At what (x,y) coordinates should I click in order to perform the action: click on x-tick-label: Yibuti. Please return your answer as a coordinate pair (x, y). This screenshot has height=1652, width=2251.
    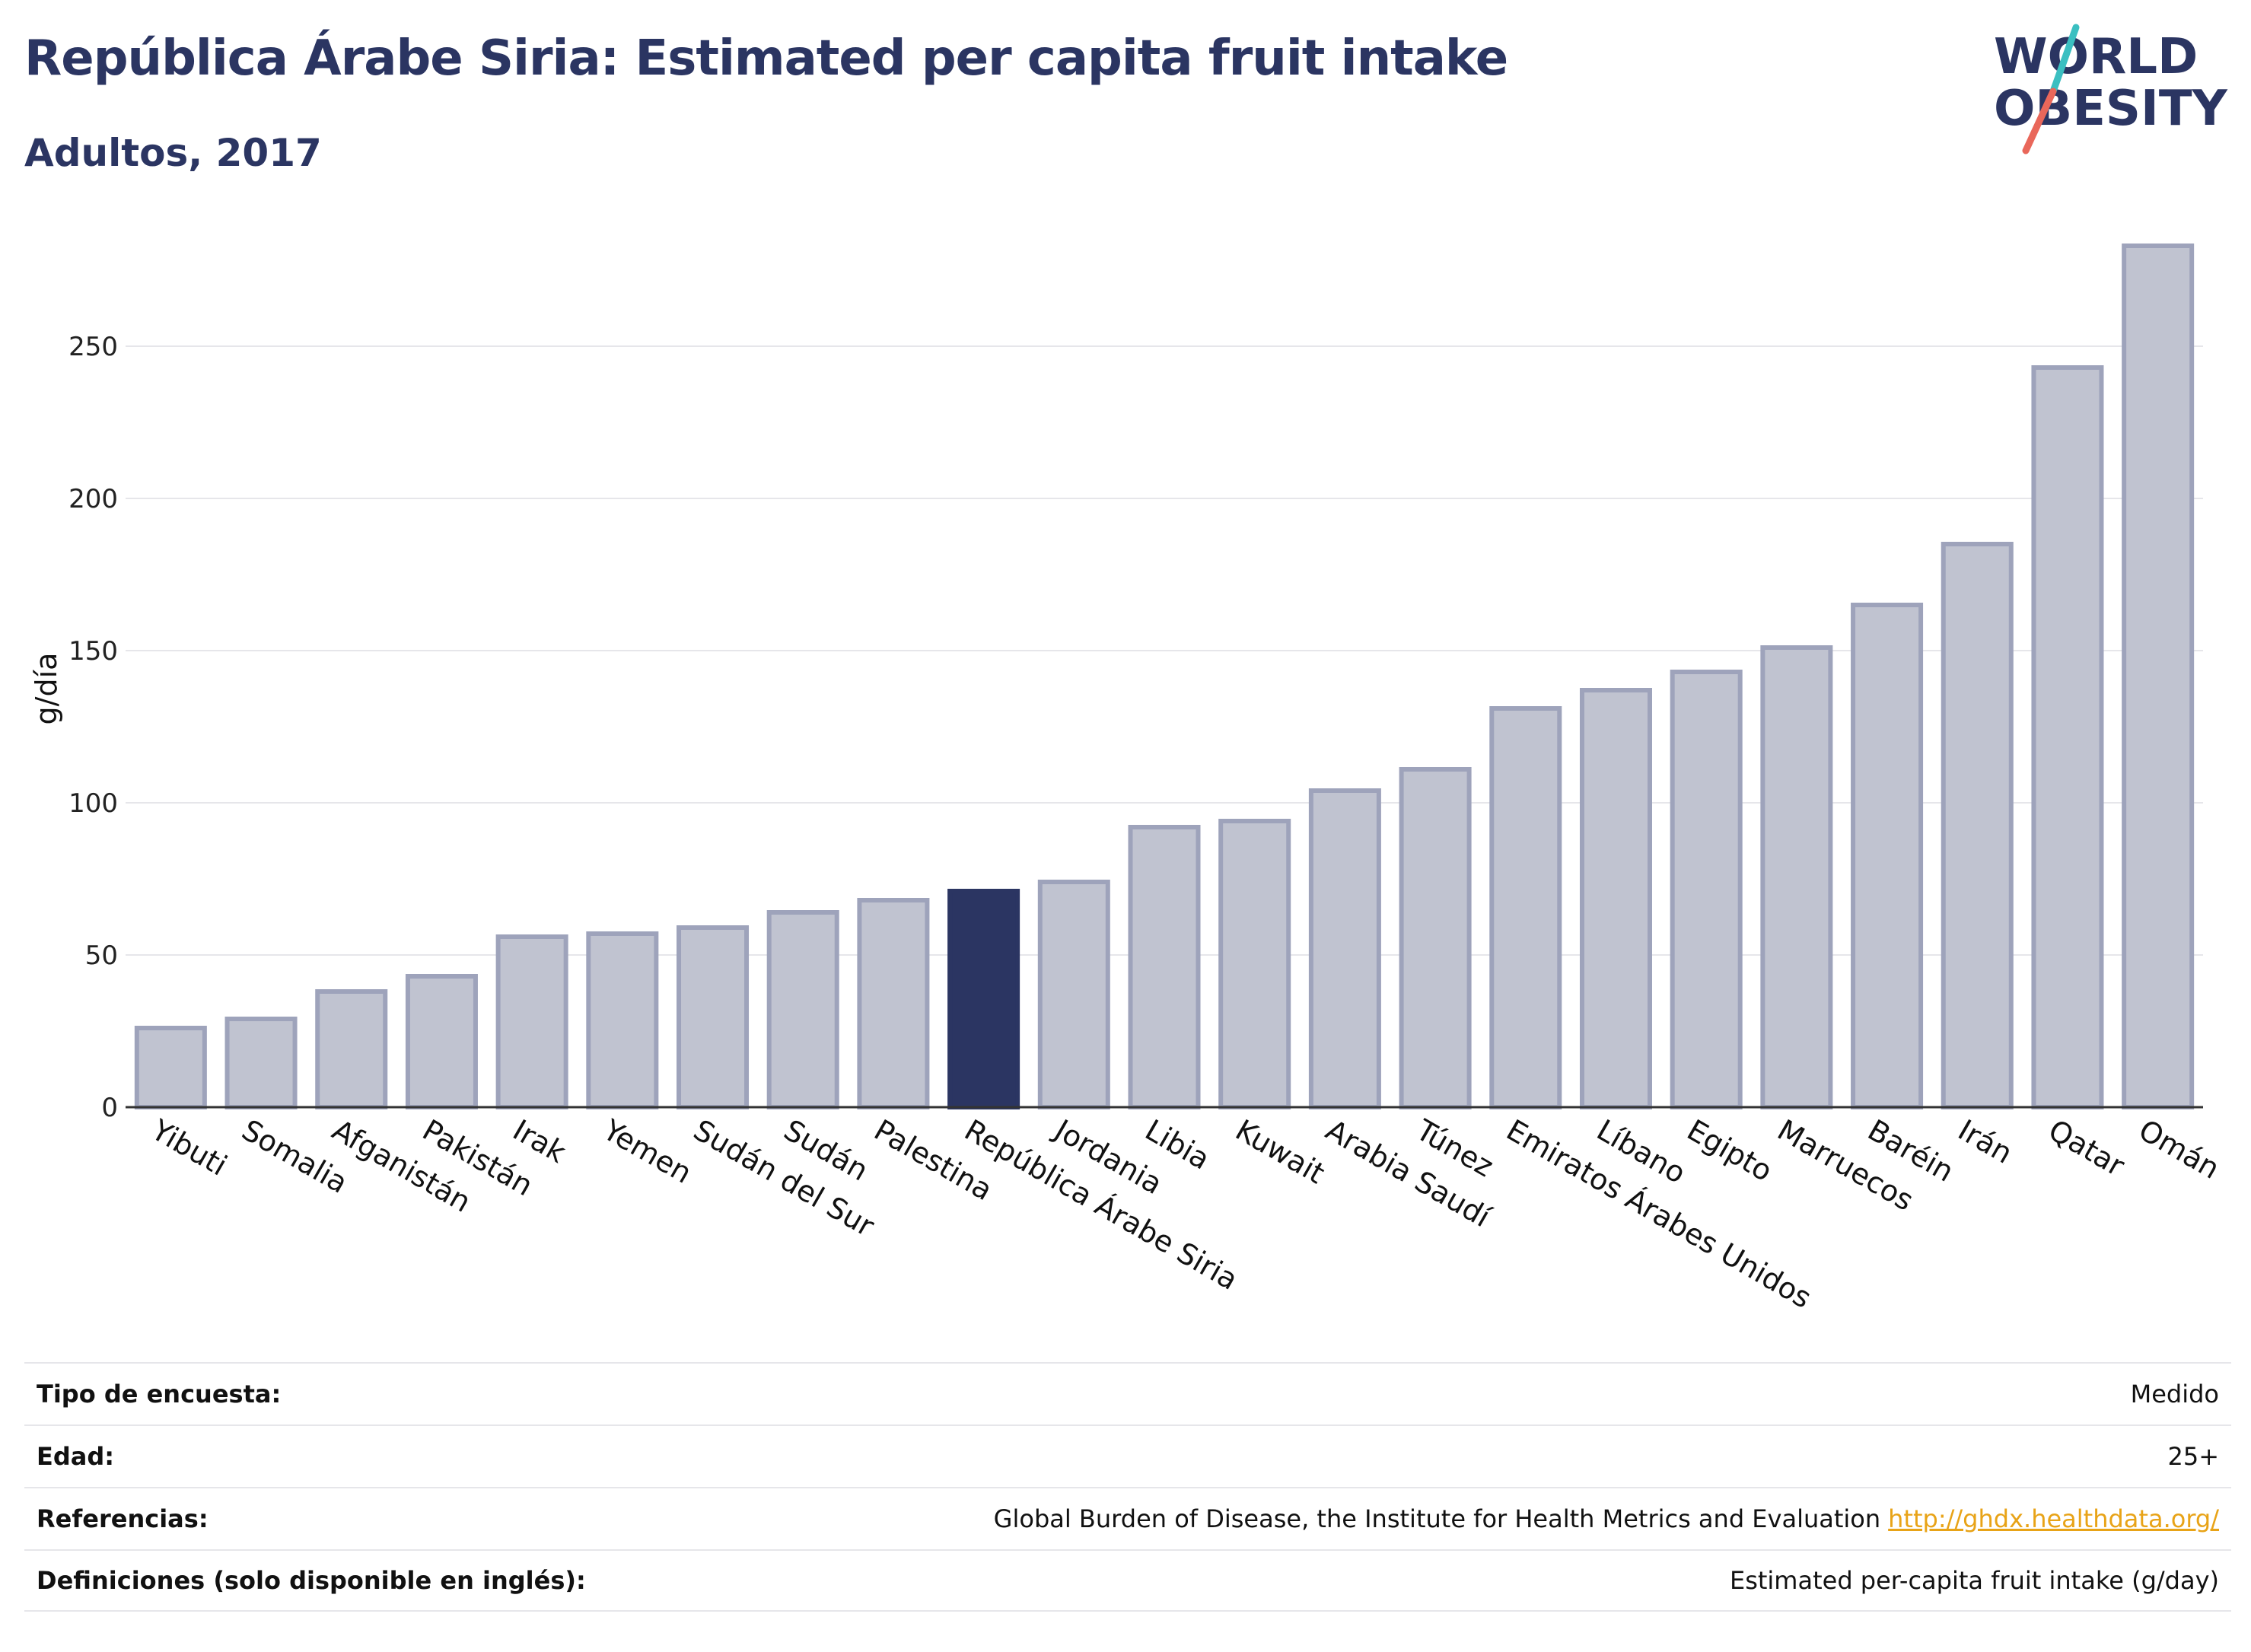
    Looking at the image, I should click on (189, 1147).